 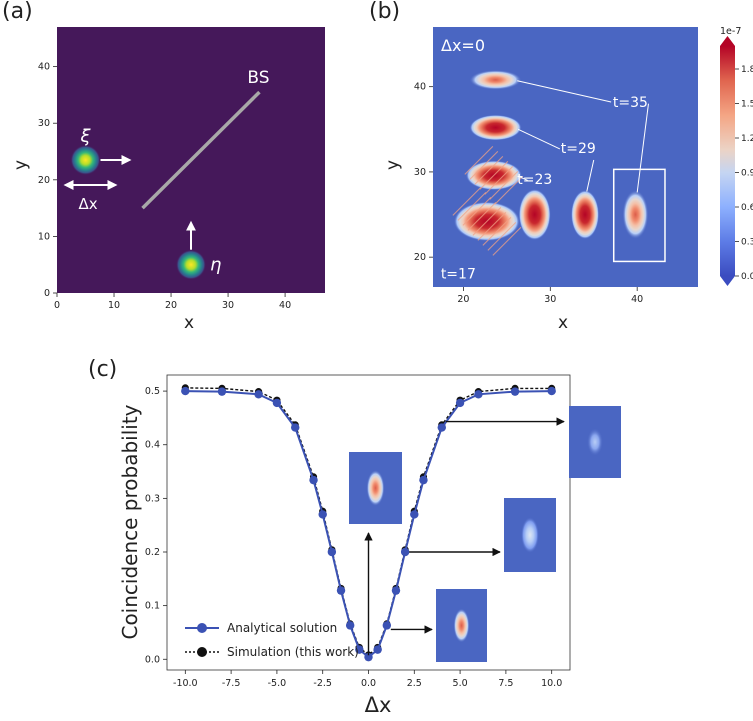 I want to click on panel-b-xtick-label: 30, so click(x=550, y=299).